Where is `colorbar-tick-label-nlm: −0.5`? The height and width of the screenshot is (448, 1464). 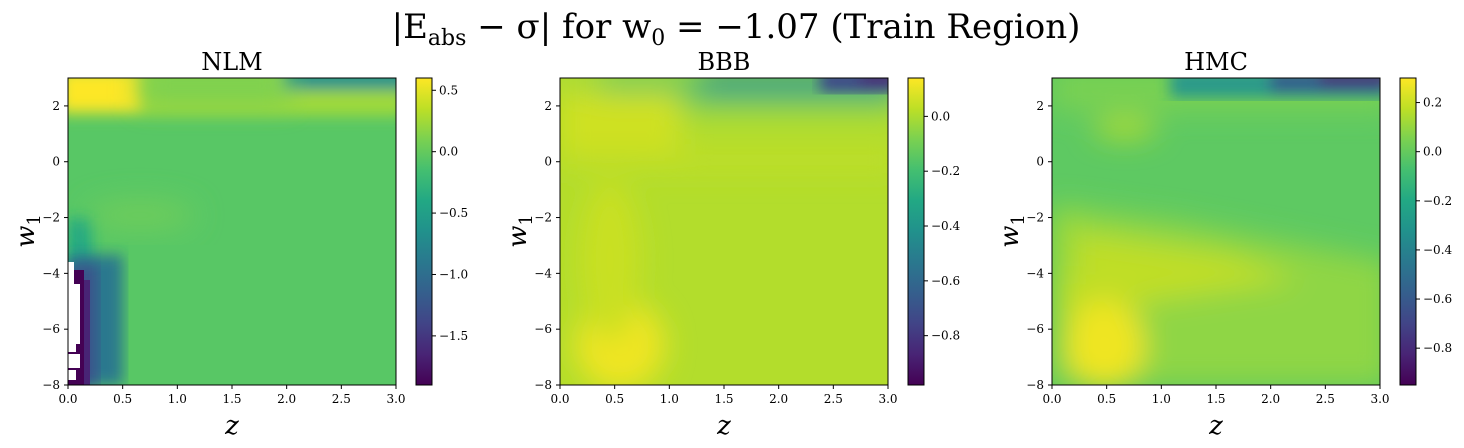
colorbar-tick-label-nlm: −0.5 is located at coordinates (453, 213).